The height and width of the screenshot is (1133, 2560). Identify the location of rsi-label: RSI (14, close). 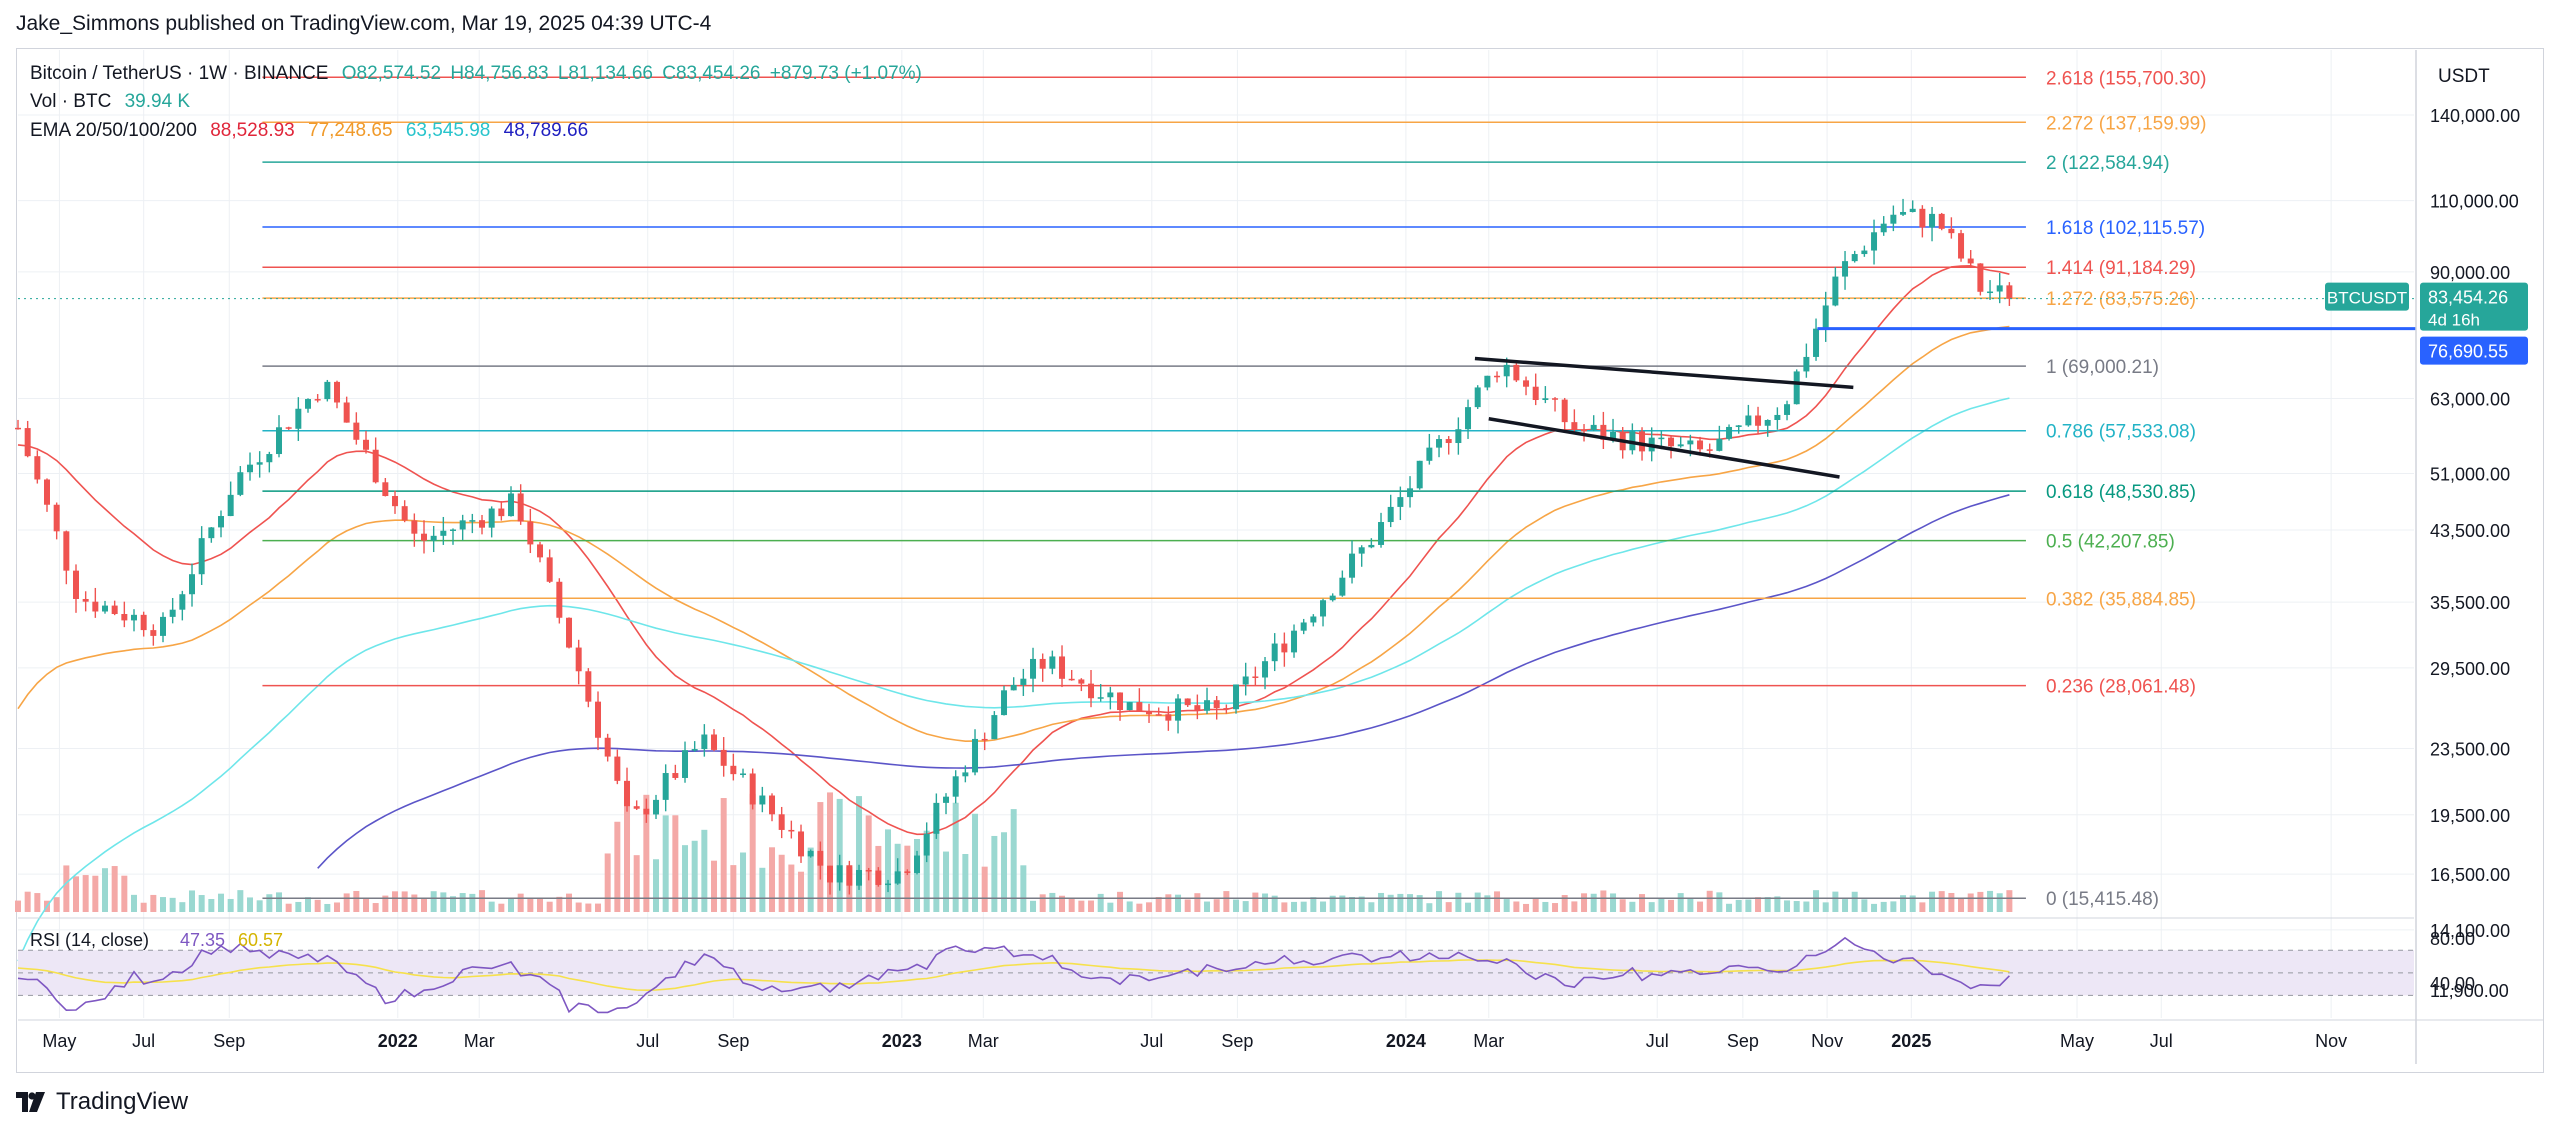
(89, 940).